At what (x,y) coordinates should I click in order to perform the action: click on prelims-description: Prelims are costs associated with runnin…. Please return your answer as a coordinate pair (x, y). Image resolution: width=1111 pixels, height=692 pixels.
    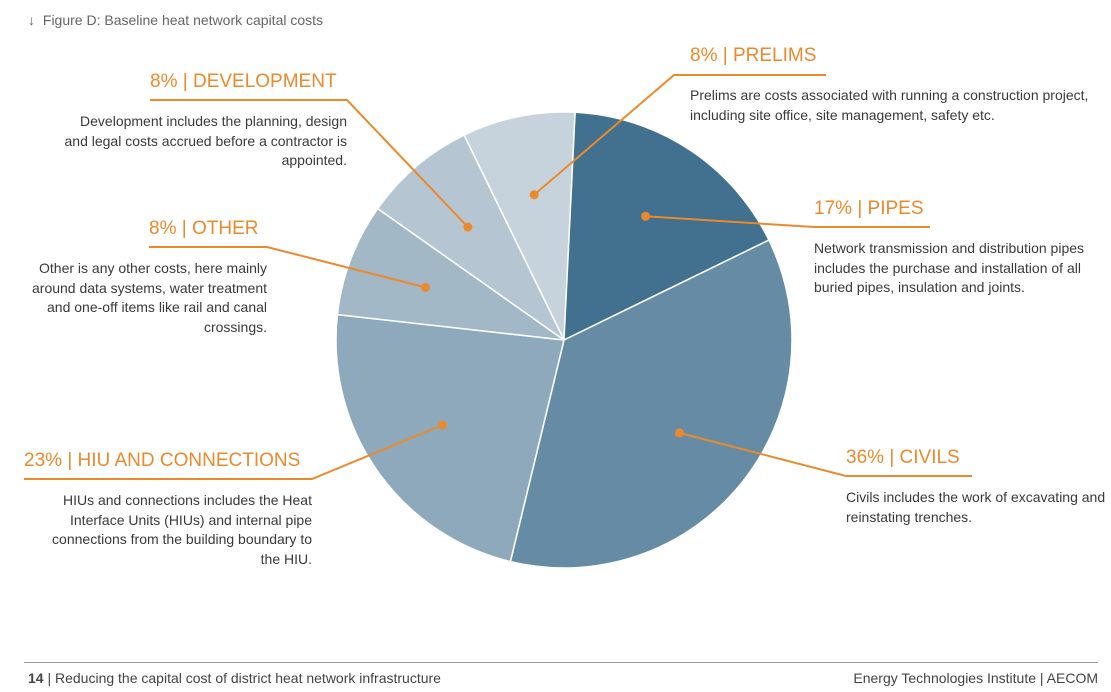
    Looking at the image, I should click on (889, 105).